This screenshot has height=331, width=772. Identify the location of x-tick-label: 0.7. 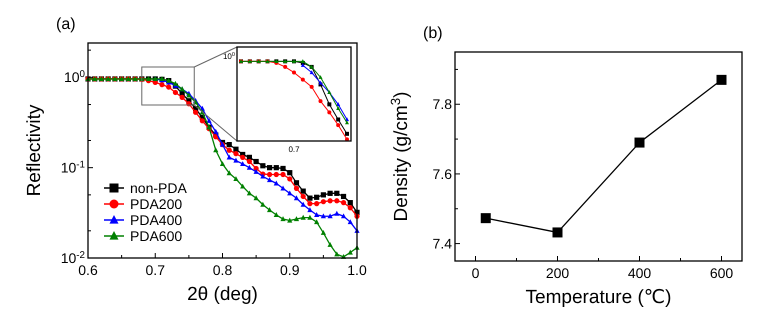
(156, 270).